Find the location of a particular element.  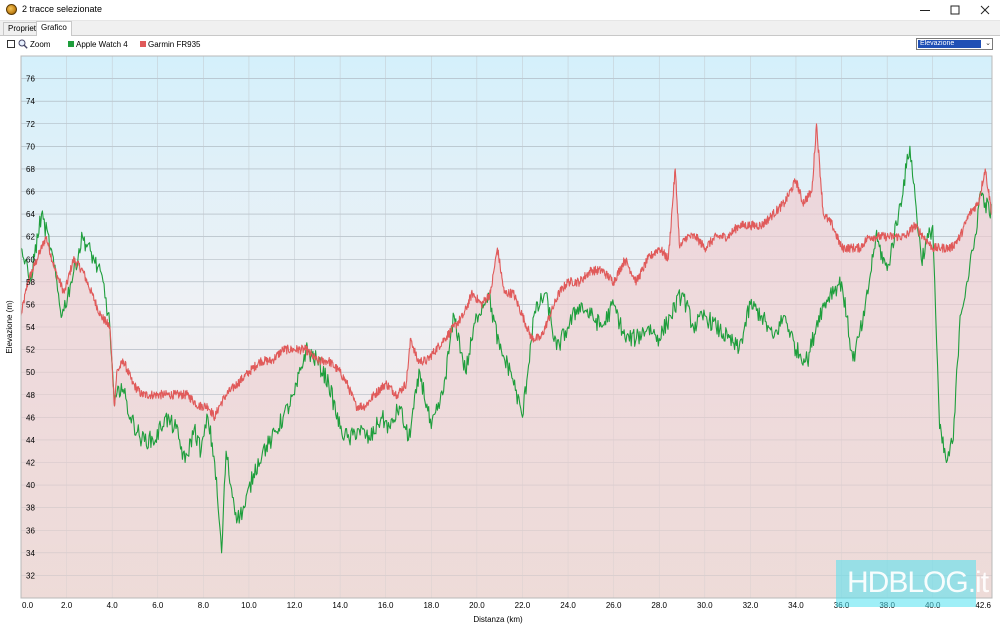

y-tick-label: 66 is located at coordinates (30, 192).